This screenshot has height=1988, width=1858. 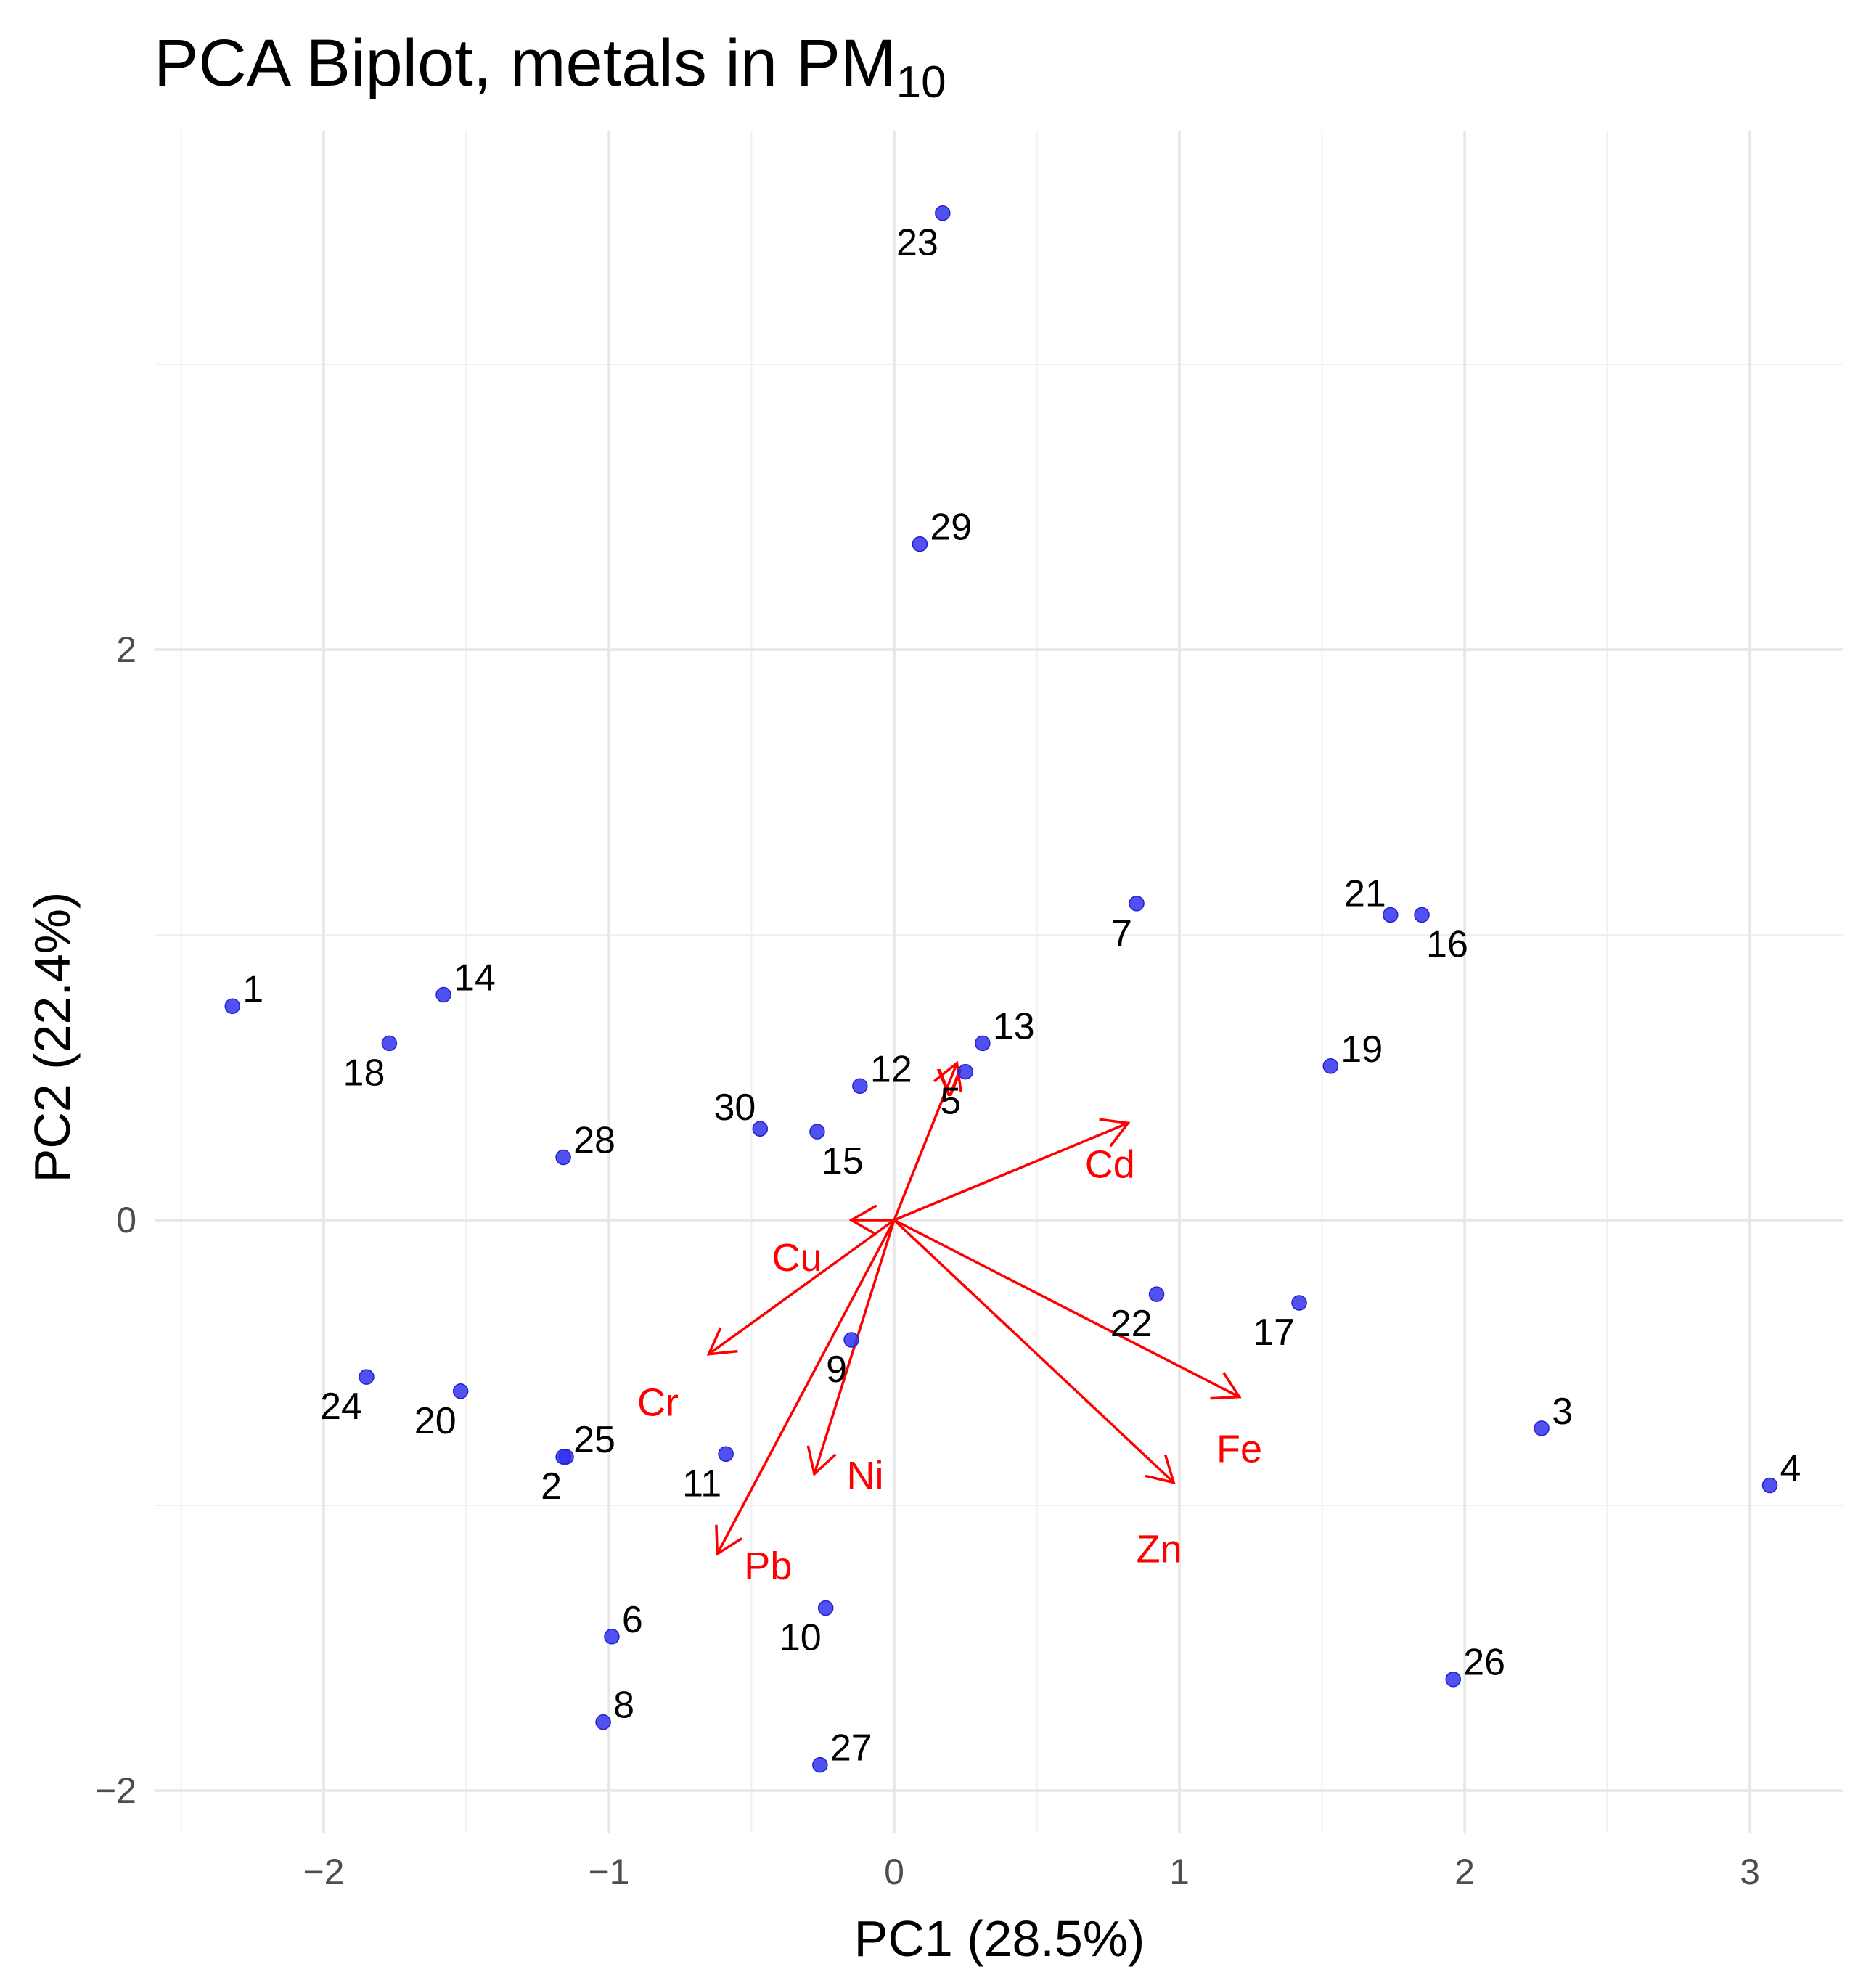 I want to click on loading-arrow-cu, so click(x=871, y=1220).